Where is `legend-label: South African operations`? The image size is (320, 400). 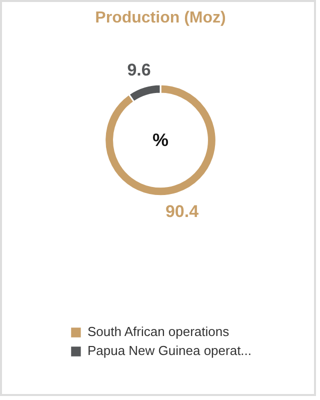
legend-label: South African operations is located at coordinates (158, 331).